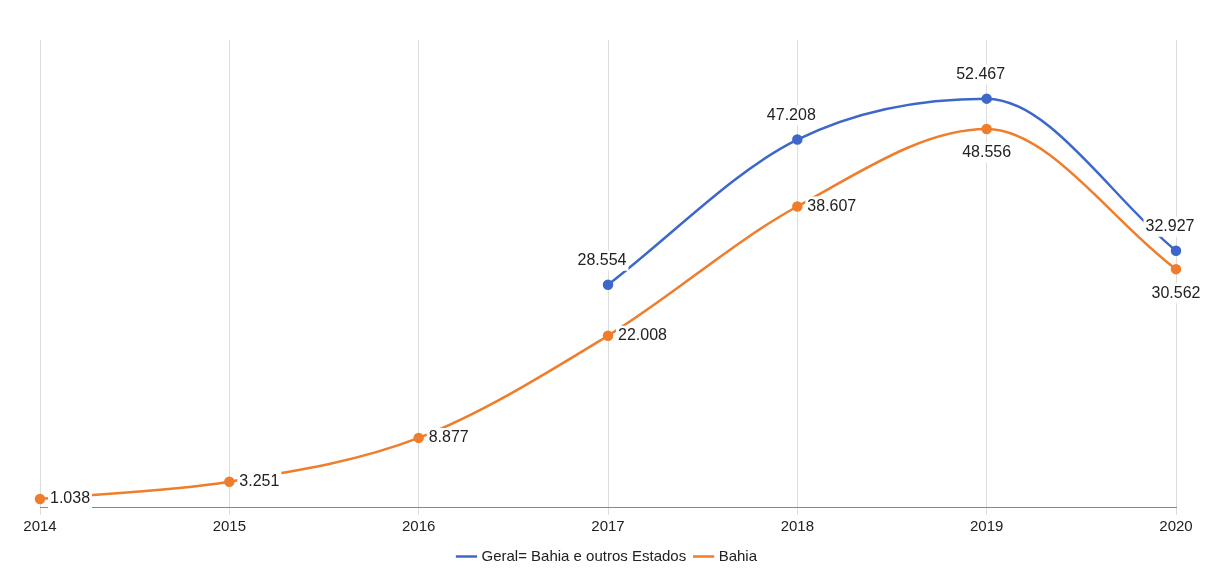 This screenshot has height=579, width=1216. Describe the element at coordinates (1176, 292) in the screenshot. I see `data-label: 30.562` at that location.